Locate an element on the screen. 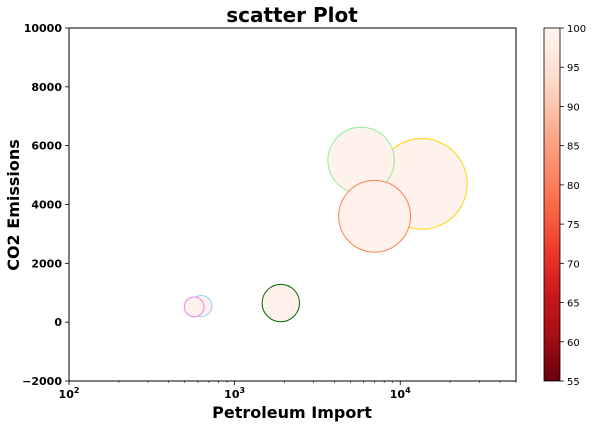 This screenshot has width=594, height=428. colorbar-tick-label: 100 is located at coordinates (576, 29).